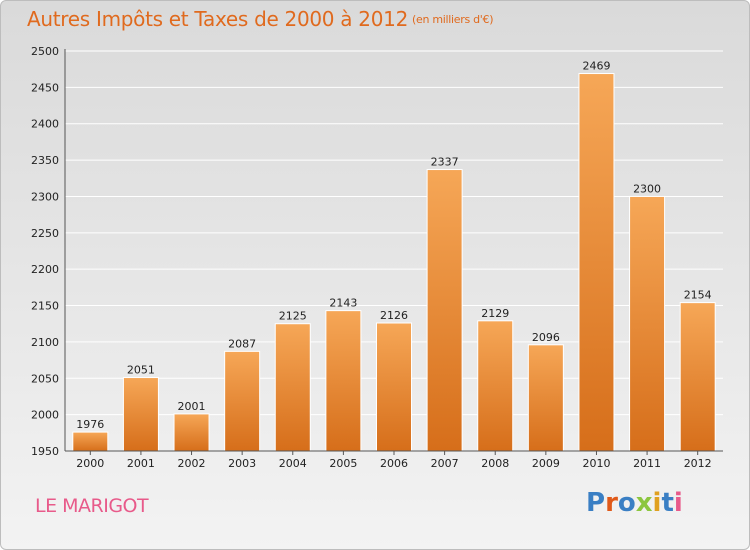 This screenshot has width=750, height=550. I want to click on x-tick-label: 2006, so click(394, 463).